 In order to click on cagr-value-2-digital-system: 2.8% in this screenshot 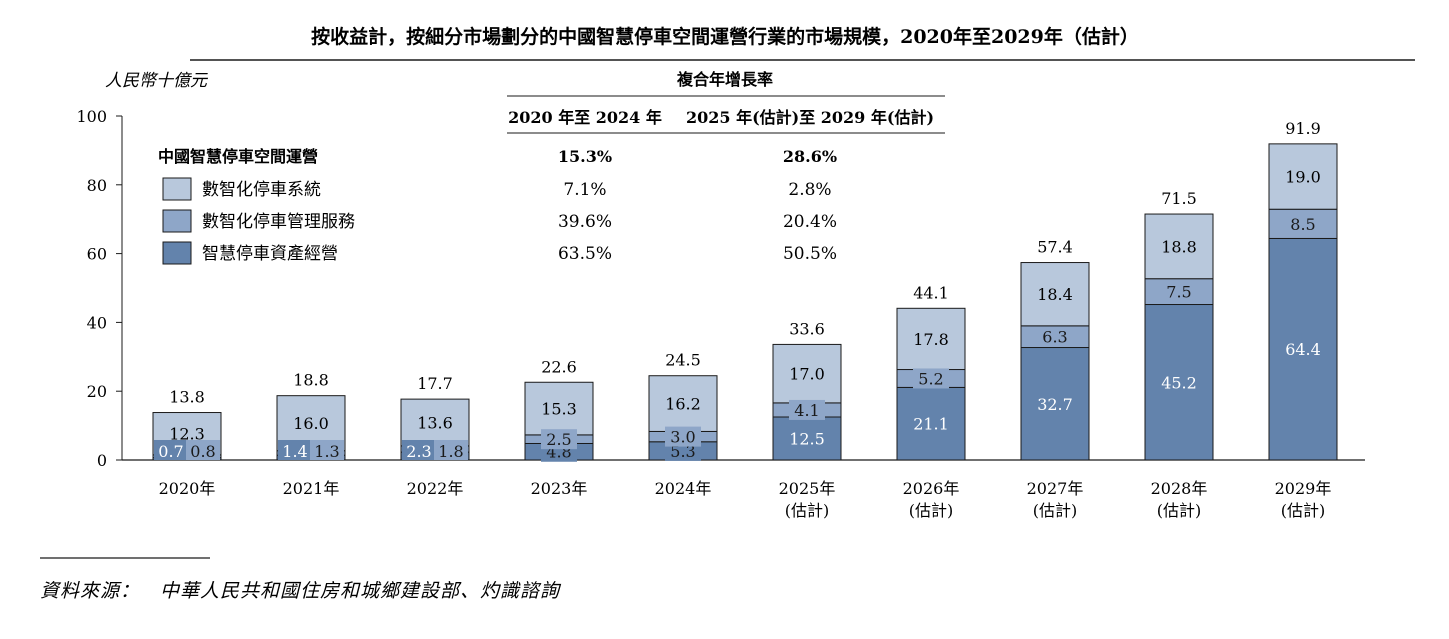, I will do `click(809, 190)`.